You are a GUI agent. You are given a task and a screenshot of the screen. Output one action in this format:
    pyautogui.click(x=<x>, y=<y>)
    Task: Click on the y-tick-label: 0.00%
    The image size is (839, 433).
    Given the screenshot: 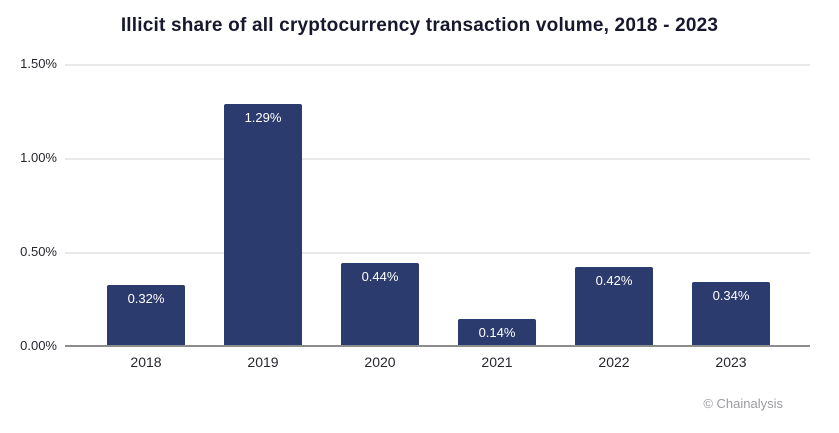 What is the action you would take?
    pyautogui.click(x=38, y=345)
    